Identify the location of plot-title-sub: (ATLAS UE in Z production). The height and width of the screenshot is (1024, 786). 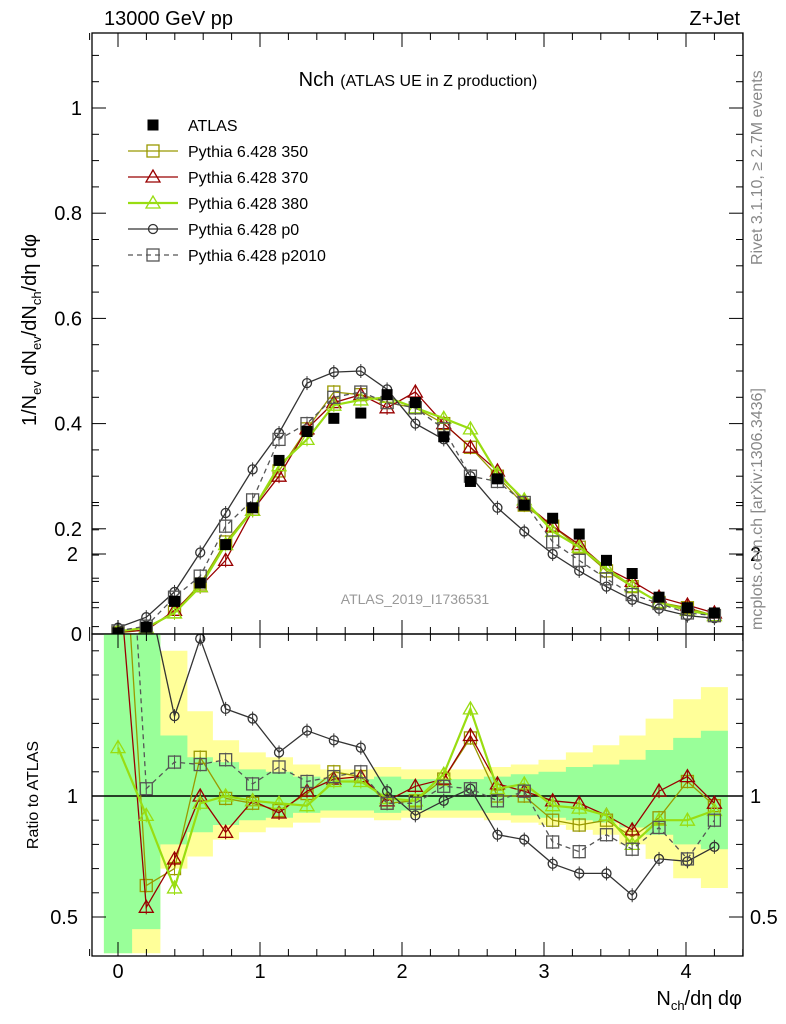
(438, 81).